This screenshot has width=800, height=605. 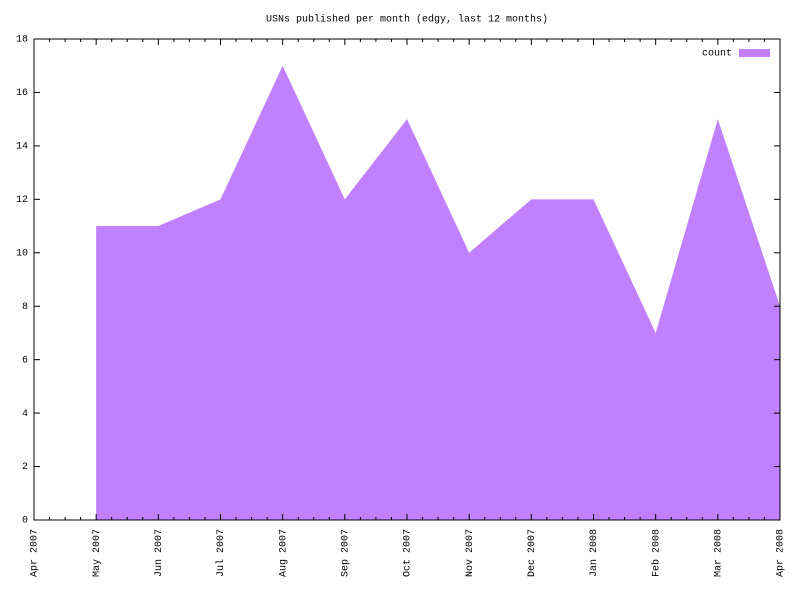 I want to click on x-tick-label: Apr 2008, so click(x=781, y=553).